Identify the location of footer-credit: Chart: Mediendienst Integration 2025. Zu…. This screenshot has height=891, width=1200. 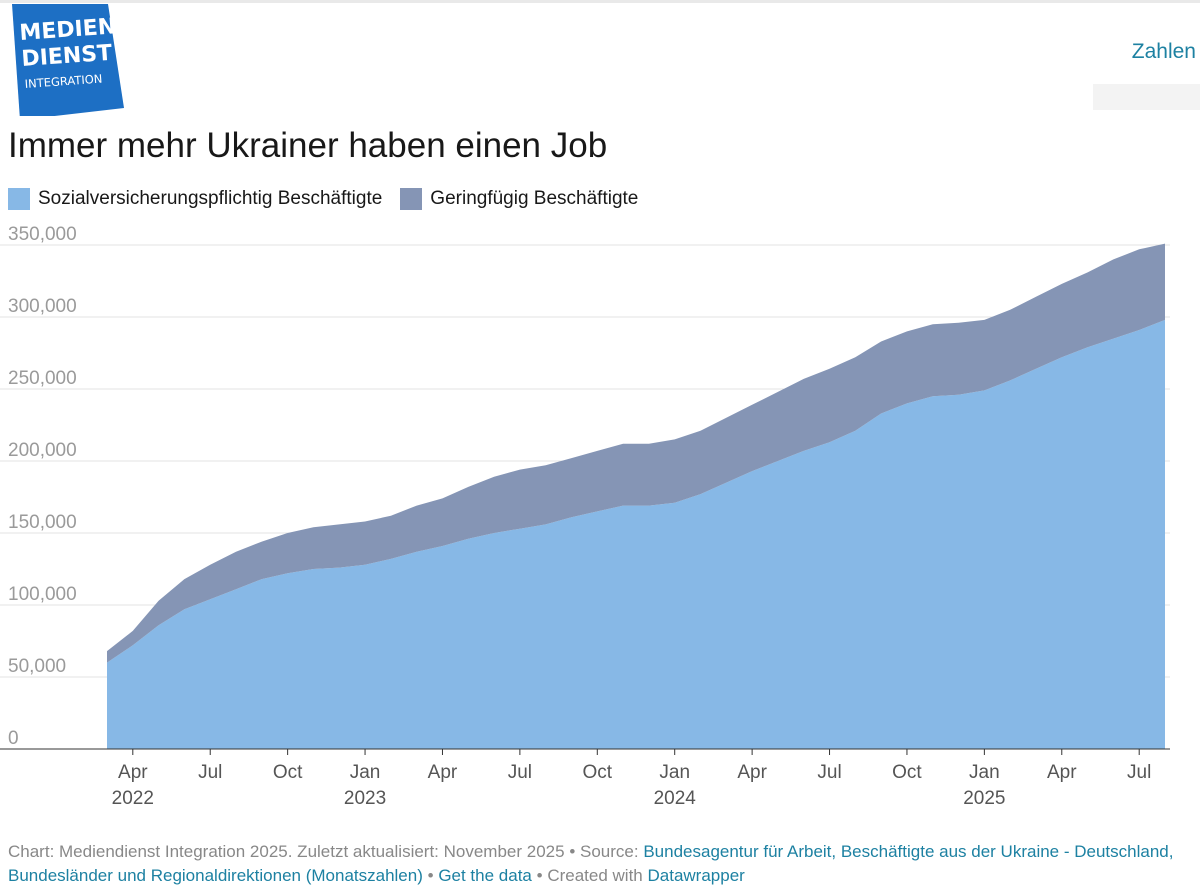
(286, 851).